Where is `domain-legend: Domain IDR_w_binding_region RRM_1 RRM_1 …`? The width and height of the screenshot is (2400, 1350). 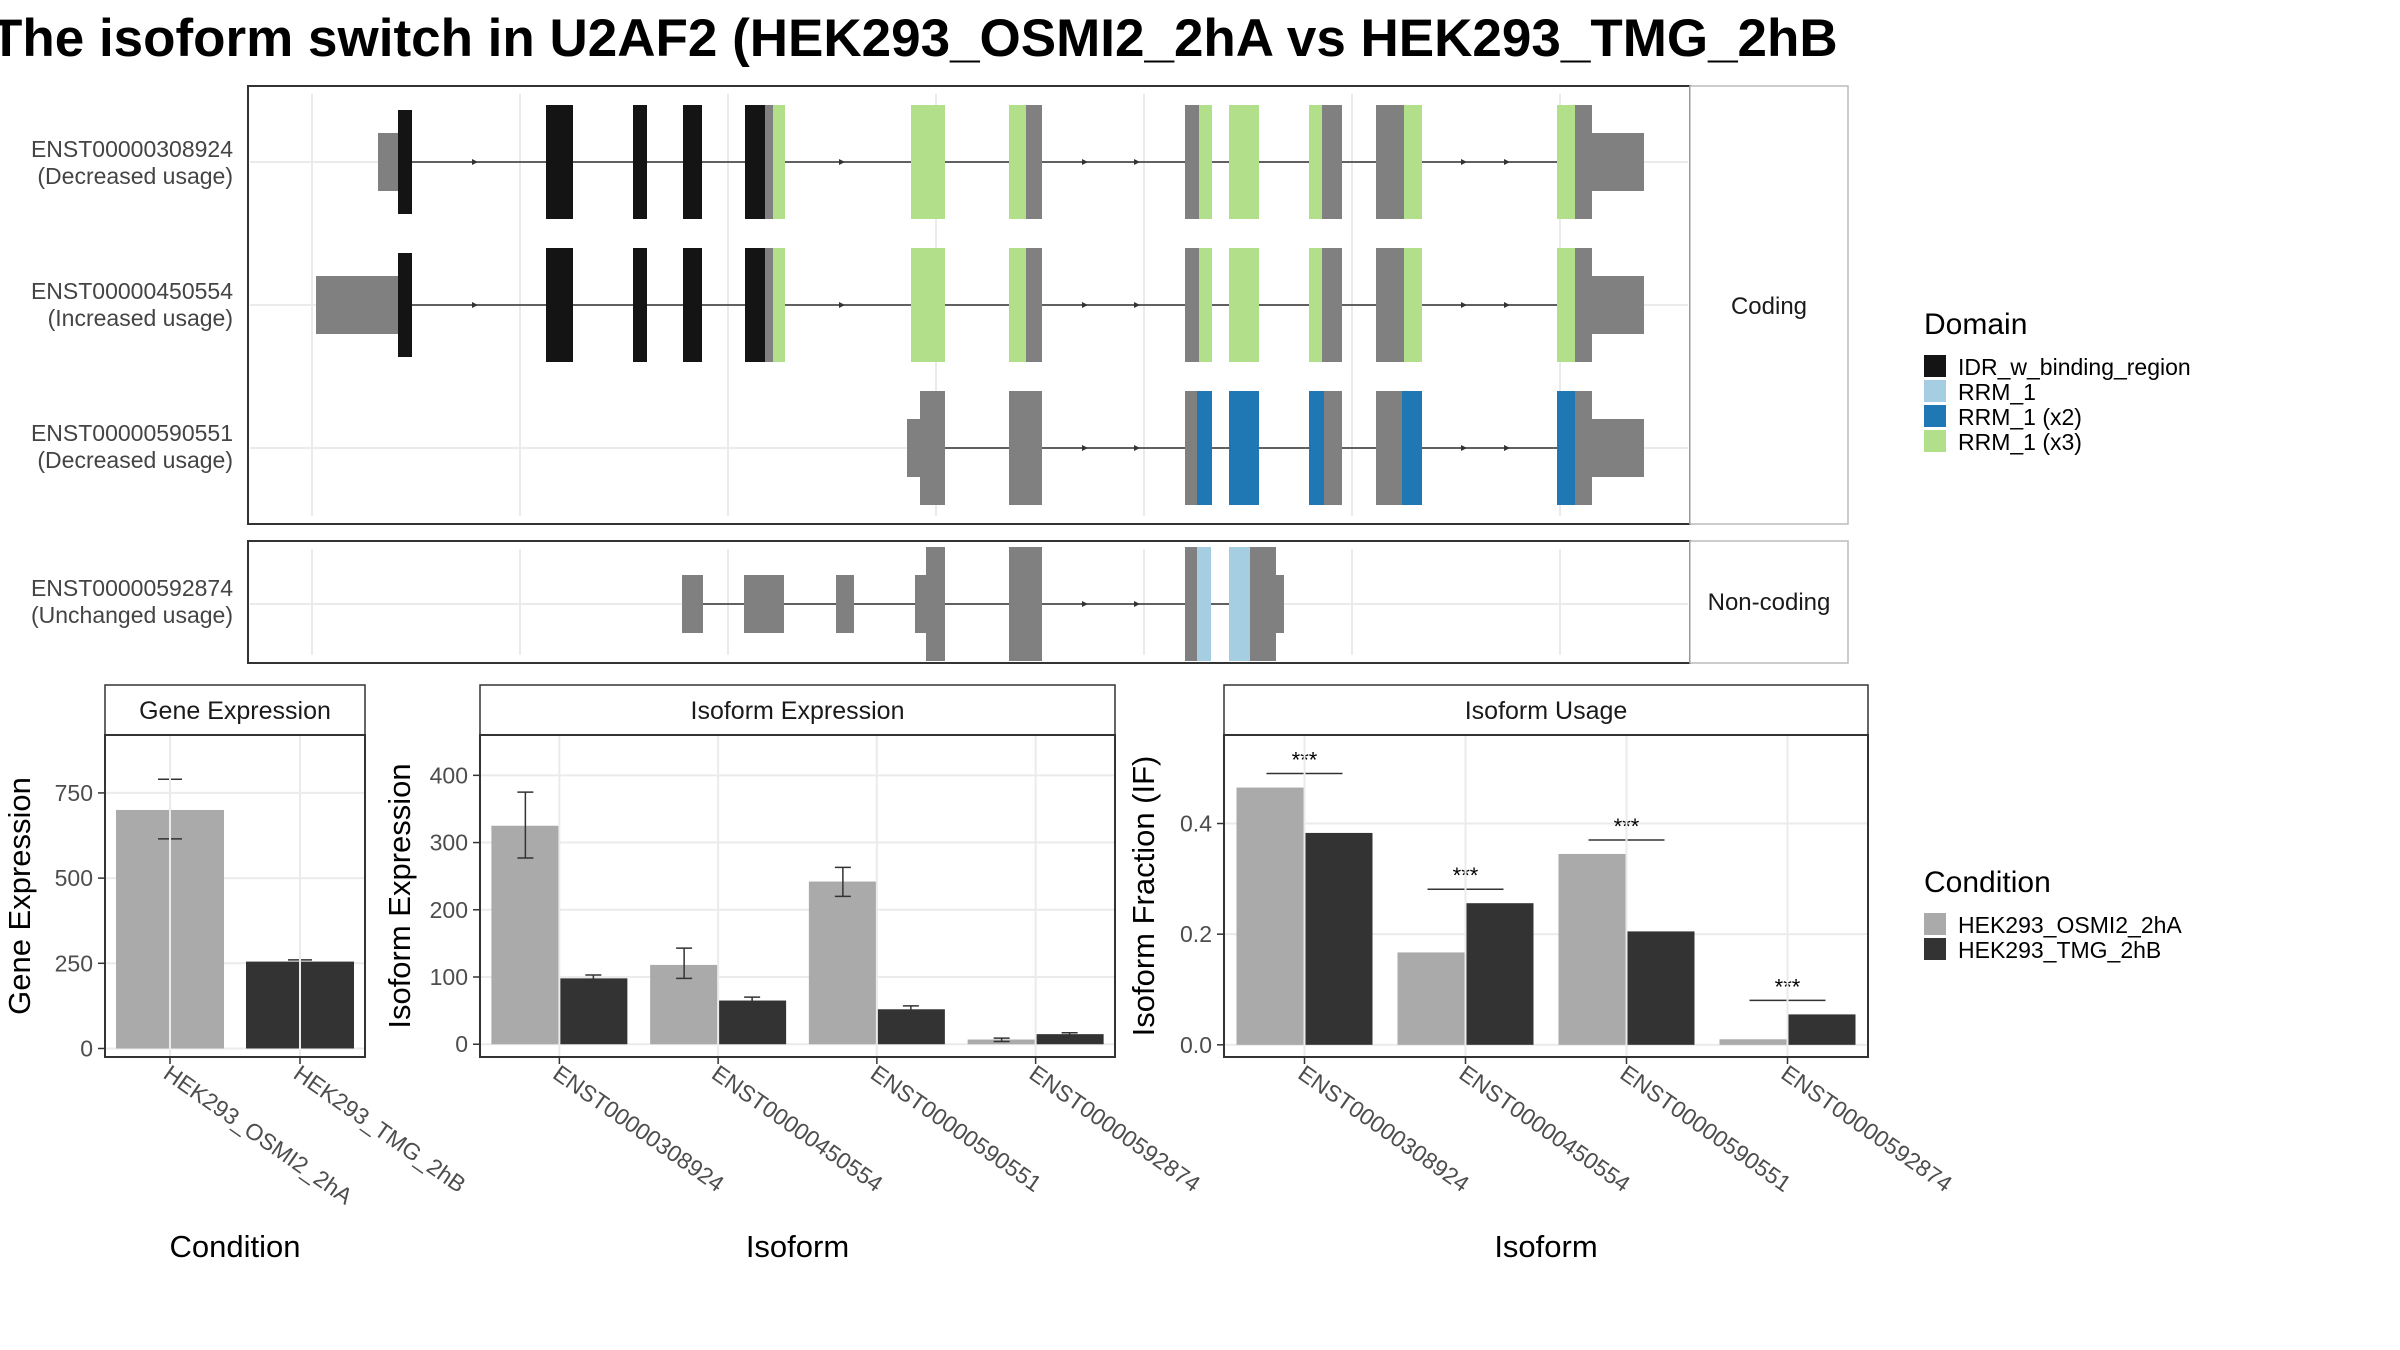
domain-legend: Domain IDR_w_binding_region RRM_1 RRM_1 … is located at coordinates (2057, 381).